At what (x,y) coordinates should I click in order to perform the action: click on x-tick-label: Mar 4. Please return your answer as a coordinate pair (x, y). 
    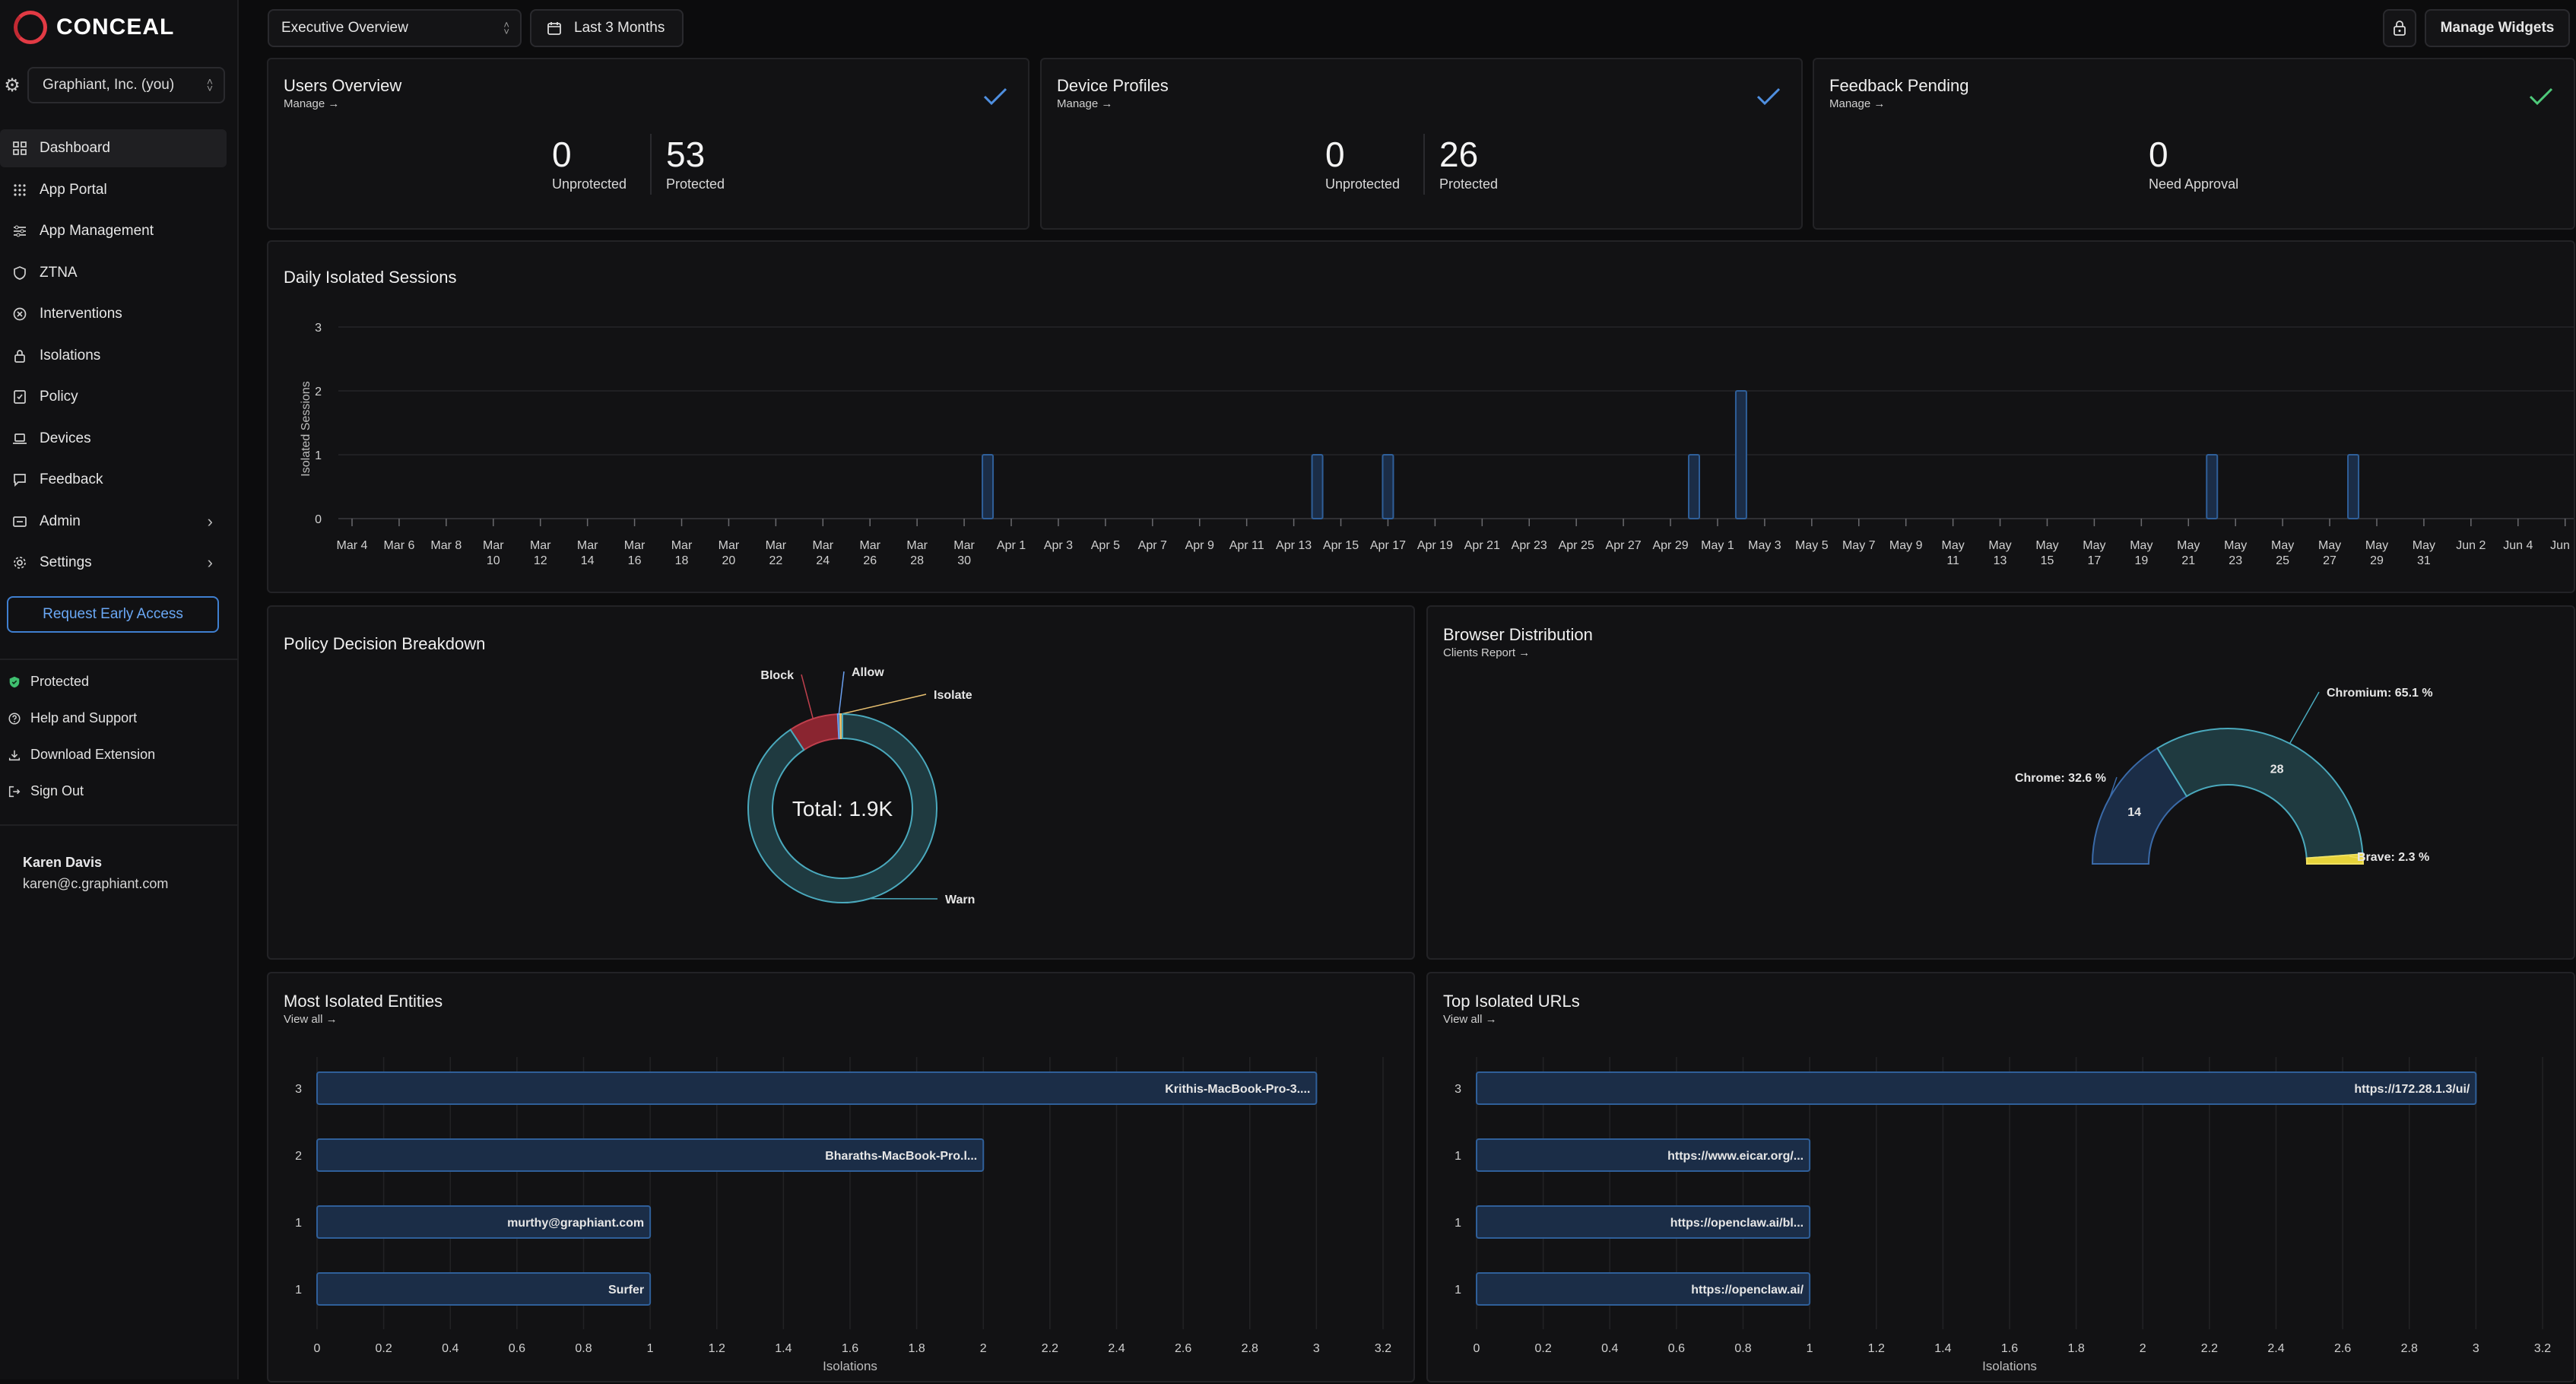
    Looking at the image, I should click on (352, 545).